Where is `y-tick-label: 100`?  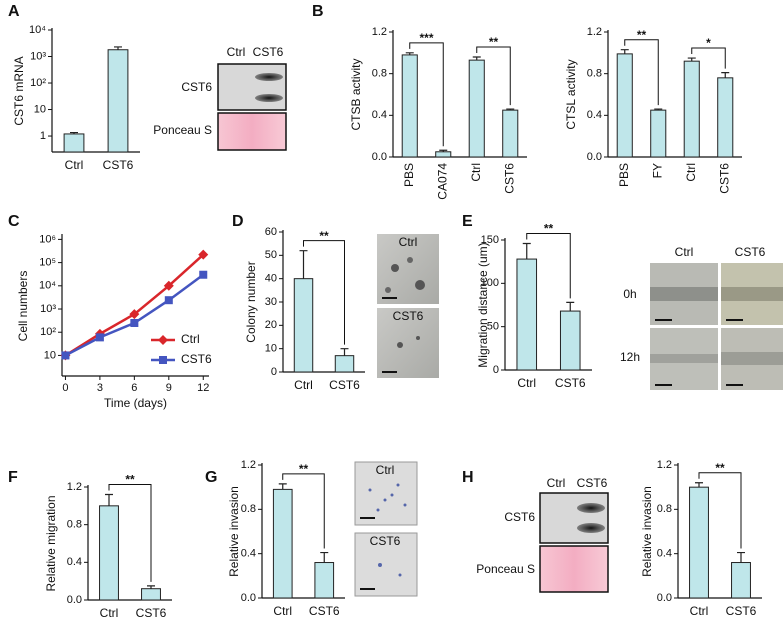 y-tick-label: 100 is located at coordinates (490, 283).